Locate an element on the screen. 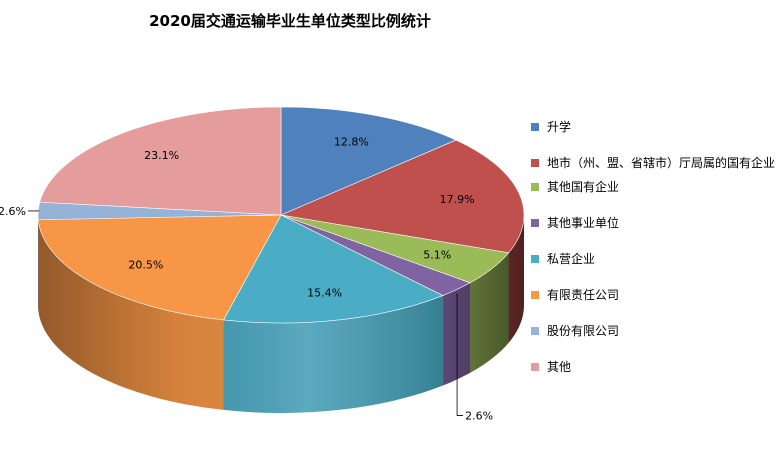 This screenshot has width=782, height=472. legend-item: 其他 is located at coordinates (655, 367).